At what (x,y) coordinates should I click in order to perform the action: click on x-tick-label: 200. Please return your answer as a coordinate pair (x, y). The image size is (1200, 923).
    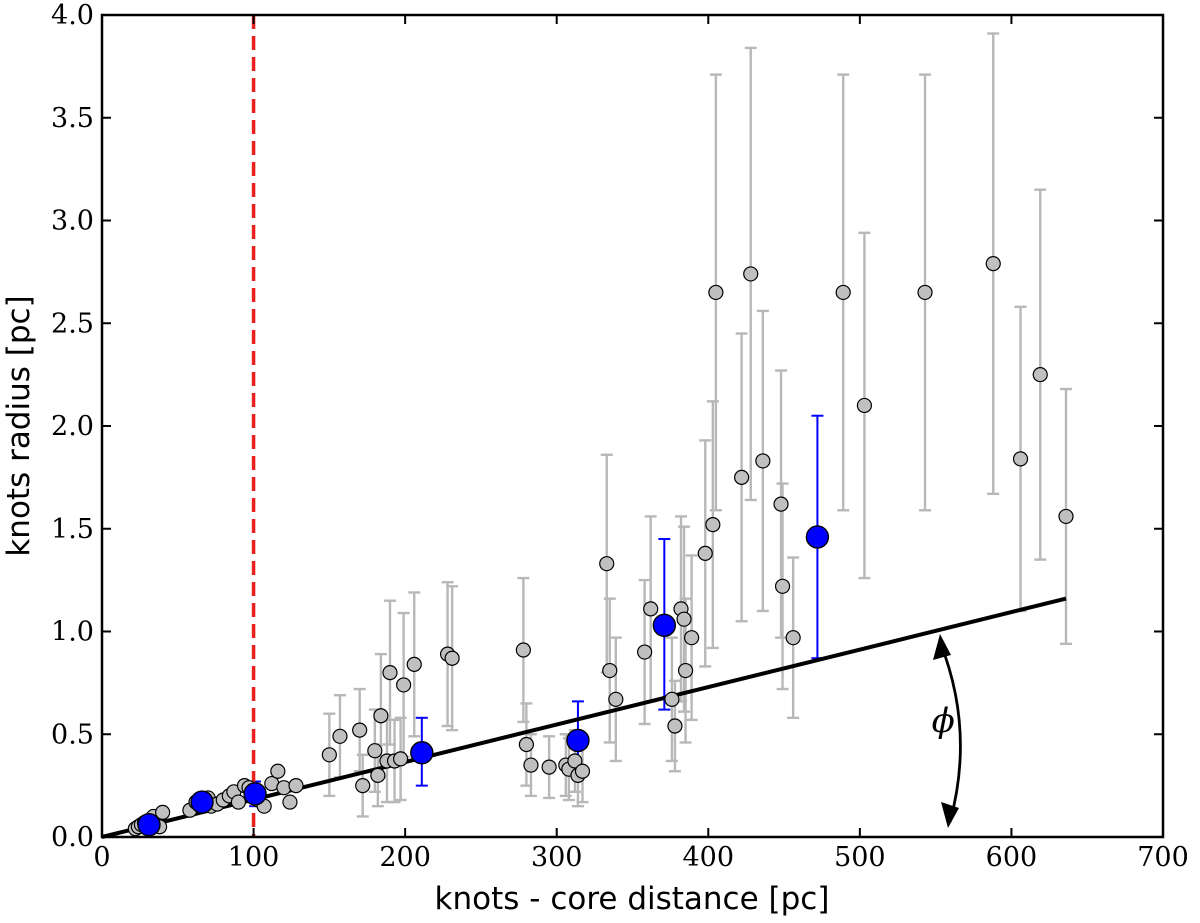
    Looking at the image, I should click on (405, 857).